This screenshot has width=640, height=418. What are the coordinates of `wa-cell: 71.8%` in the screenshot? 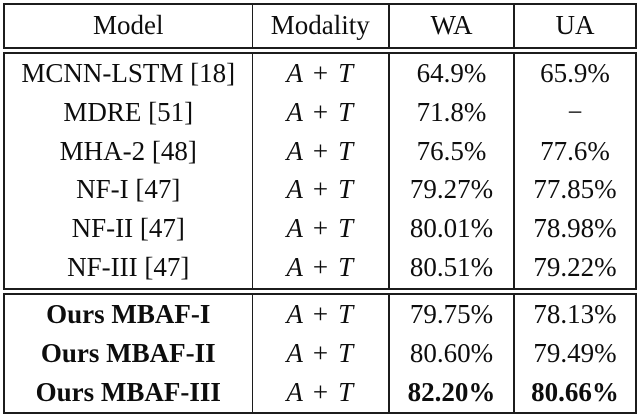 It's located at (452, 112).